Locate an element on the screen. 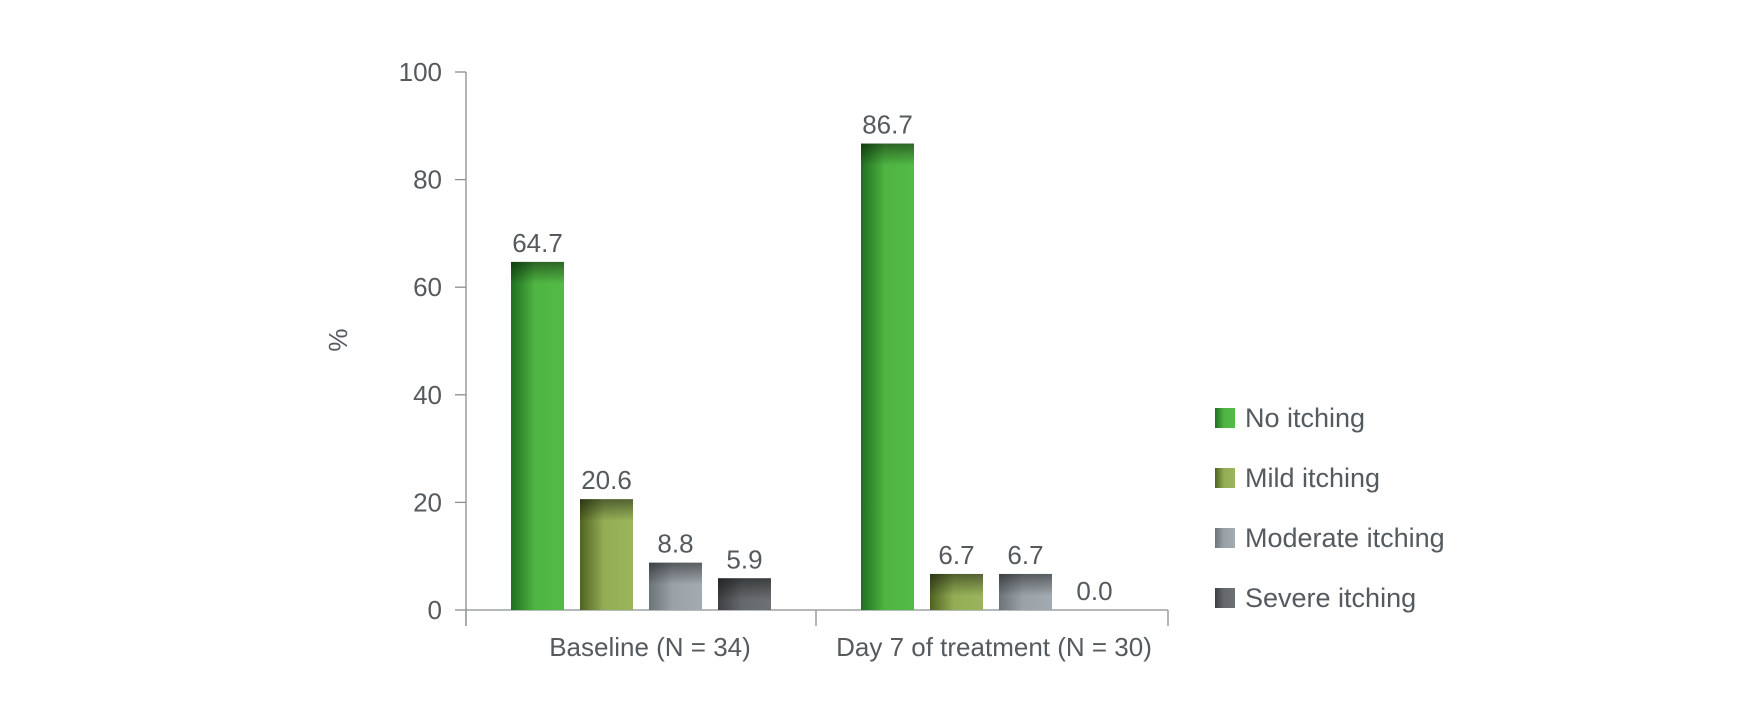 Image resolution: width=1763 pixels, height=712 pixels. x-category-label: Baseline (N = 34) is located at coordinates (650, 647).